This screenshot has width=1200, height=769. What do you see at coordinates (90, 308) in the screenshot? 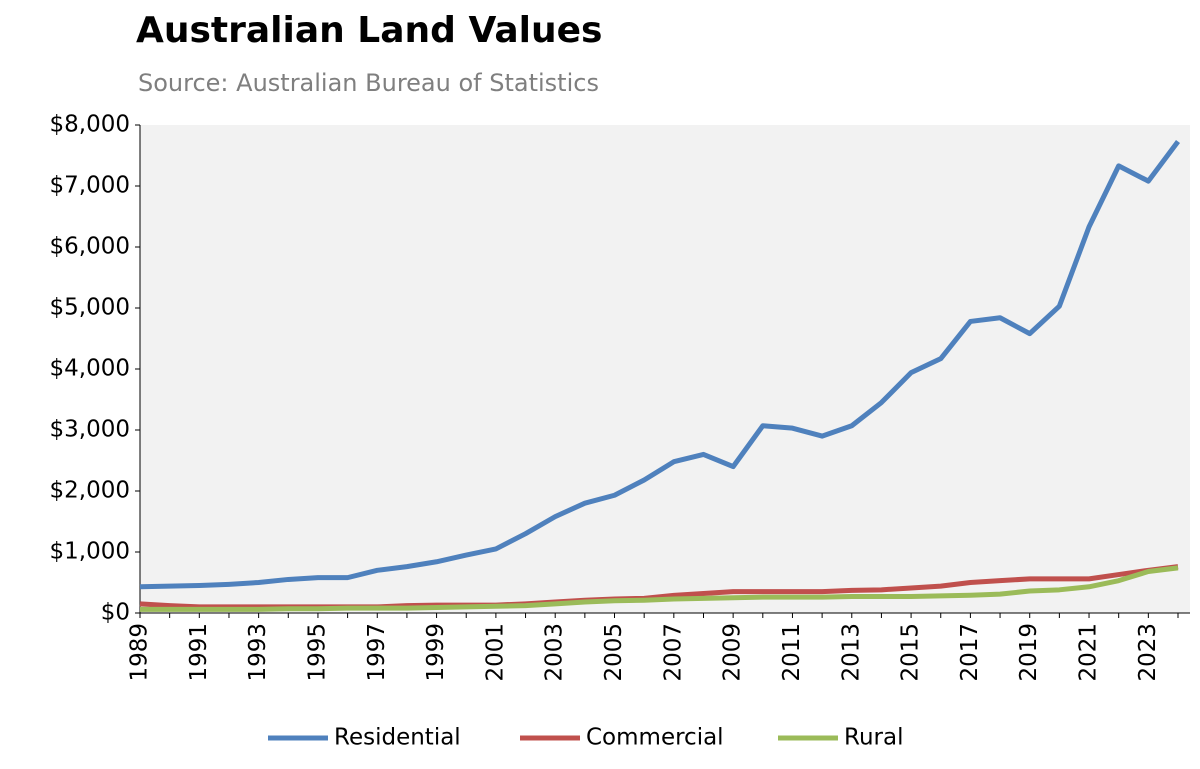
I see `y-tick-label: $5,000` at bounding box center [90, 308].